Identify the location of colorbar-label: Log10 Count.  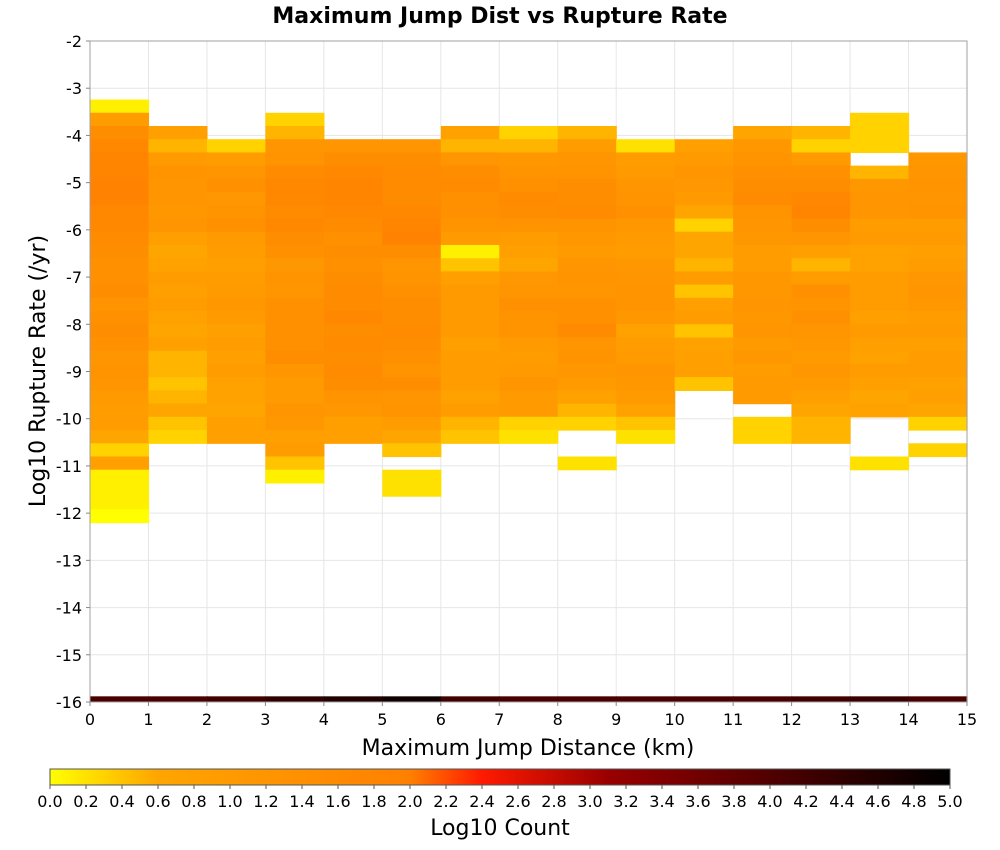
(500, 828).